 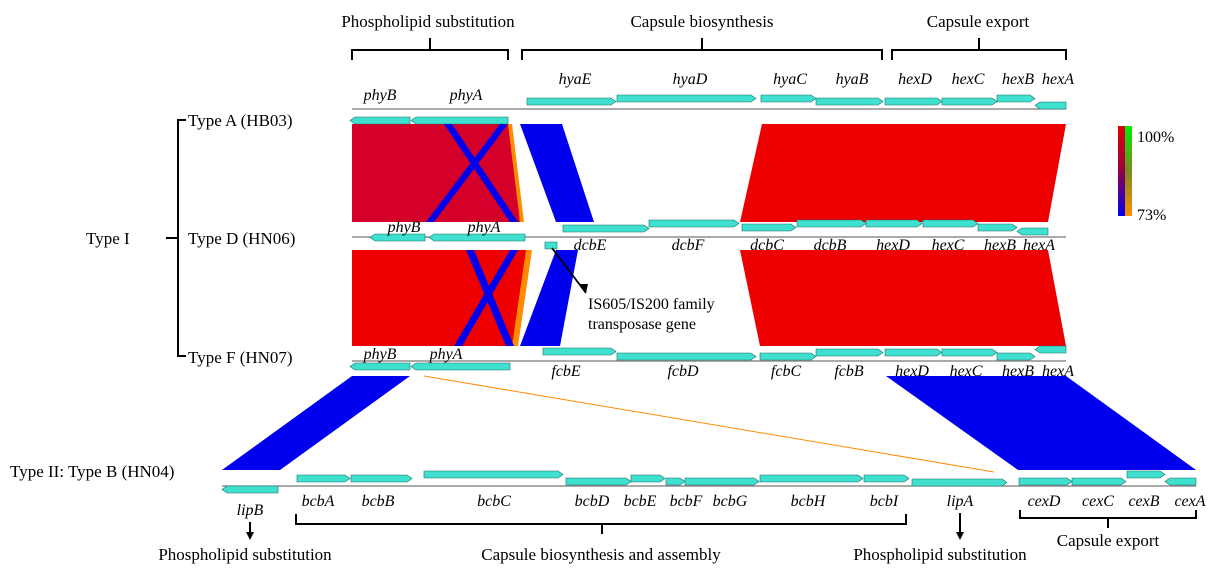 I want to click on gene-arrow-phyA-a, so click(x=459, y=120).